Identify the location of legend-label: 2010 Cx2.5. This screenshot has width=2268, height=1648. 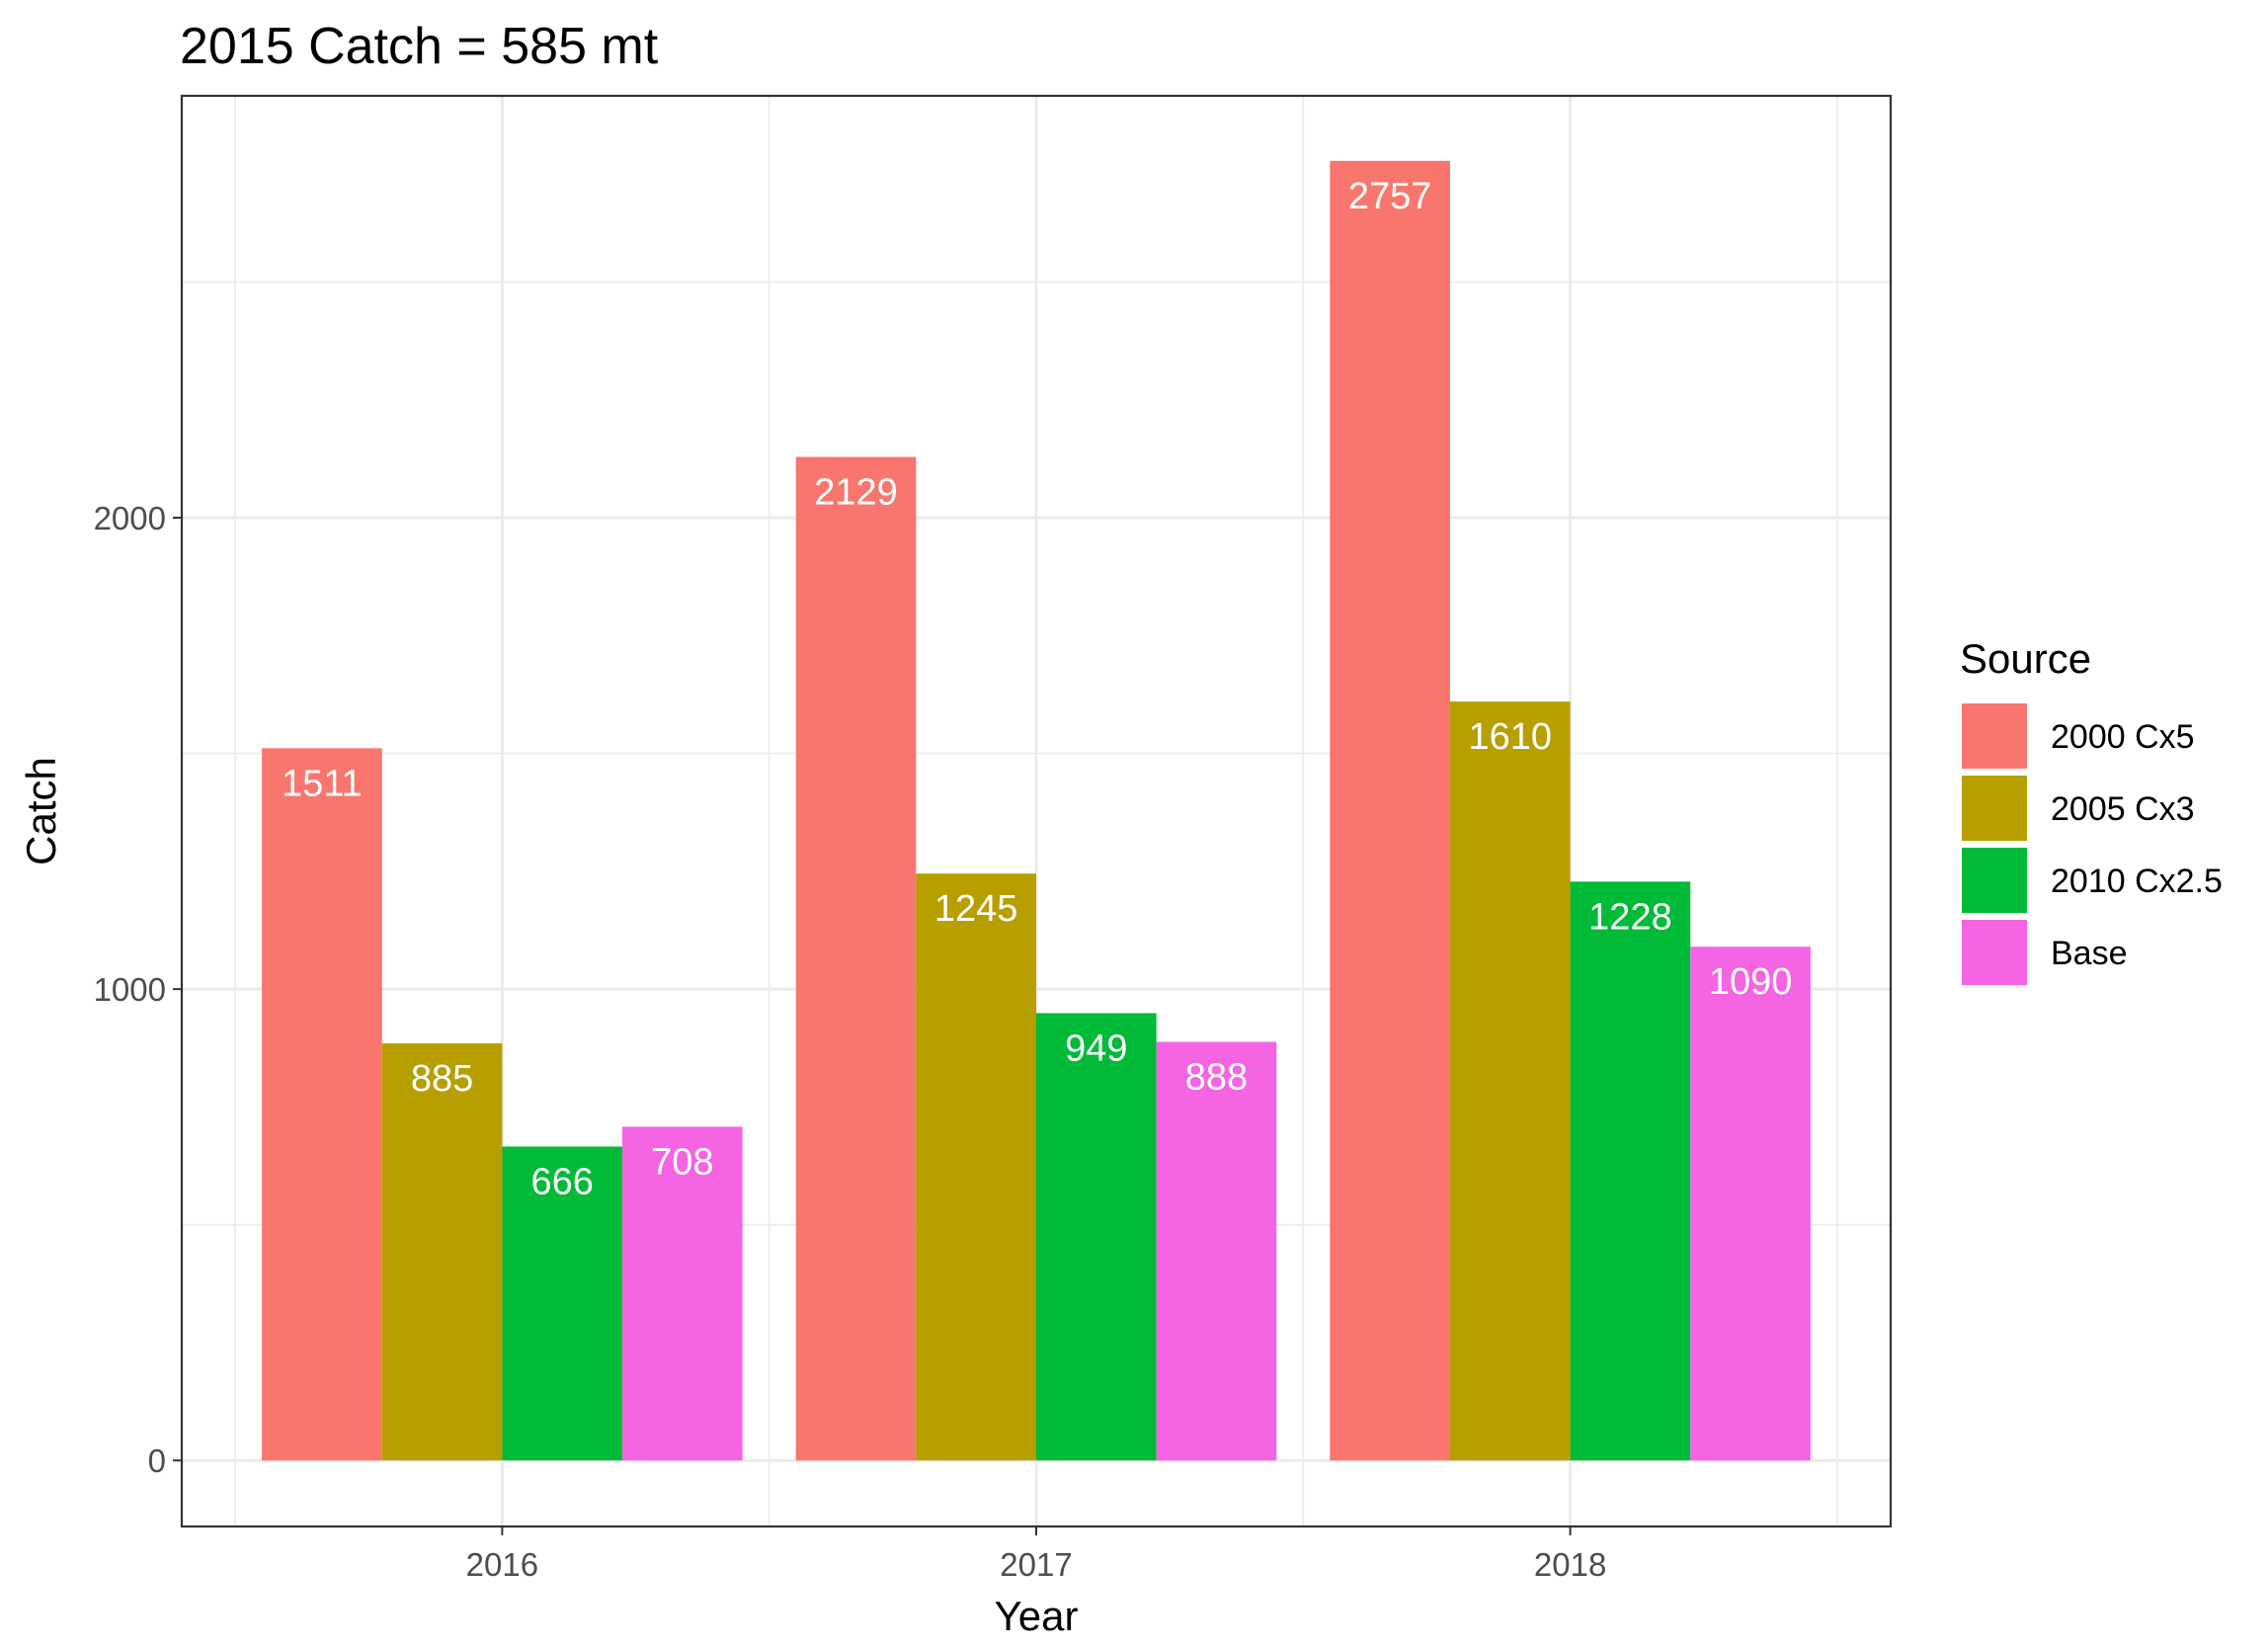
(2137, 882).